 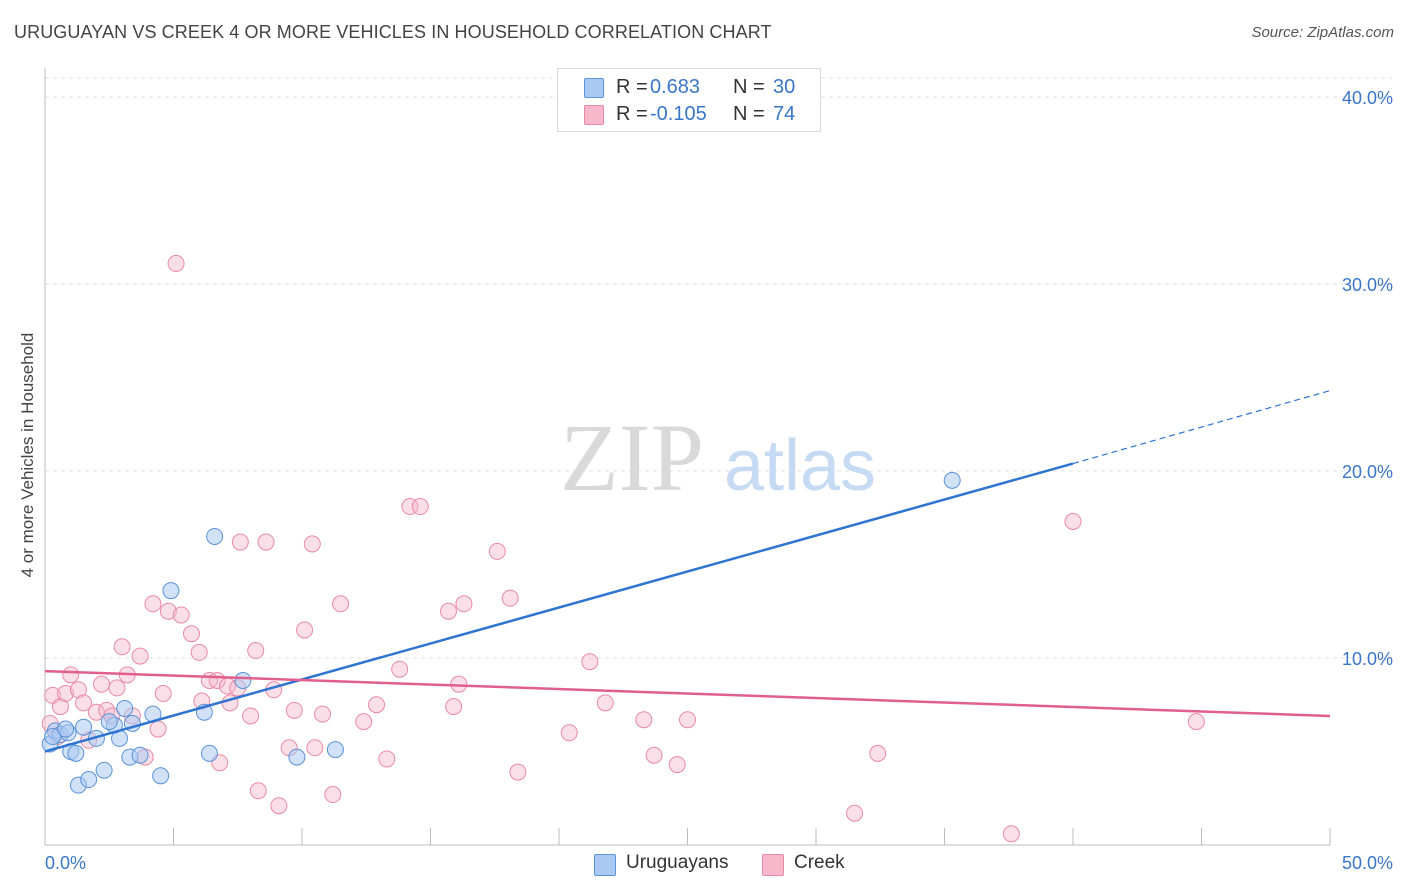 I want to click on correlation-legend: R = 0.683 N = 30 R = -0.105 N = 74, so click(x=689, y=100).